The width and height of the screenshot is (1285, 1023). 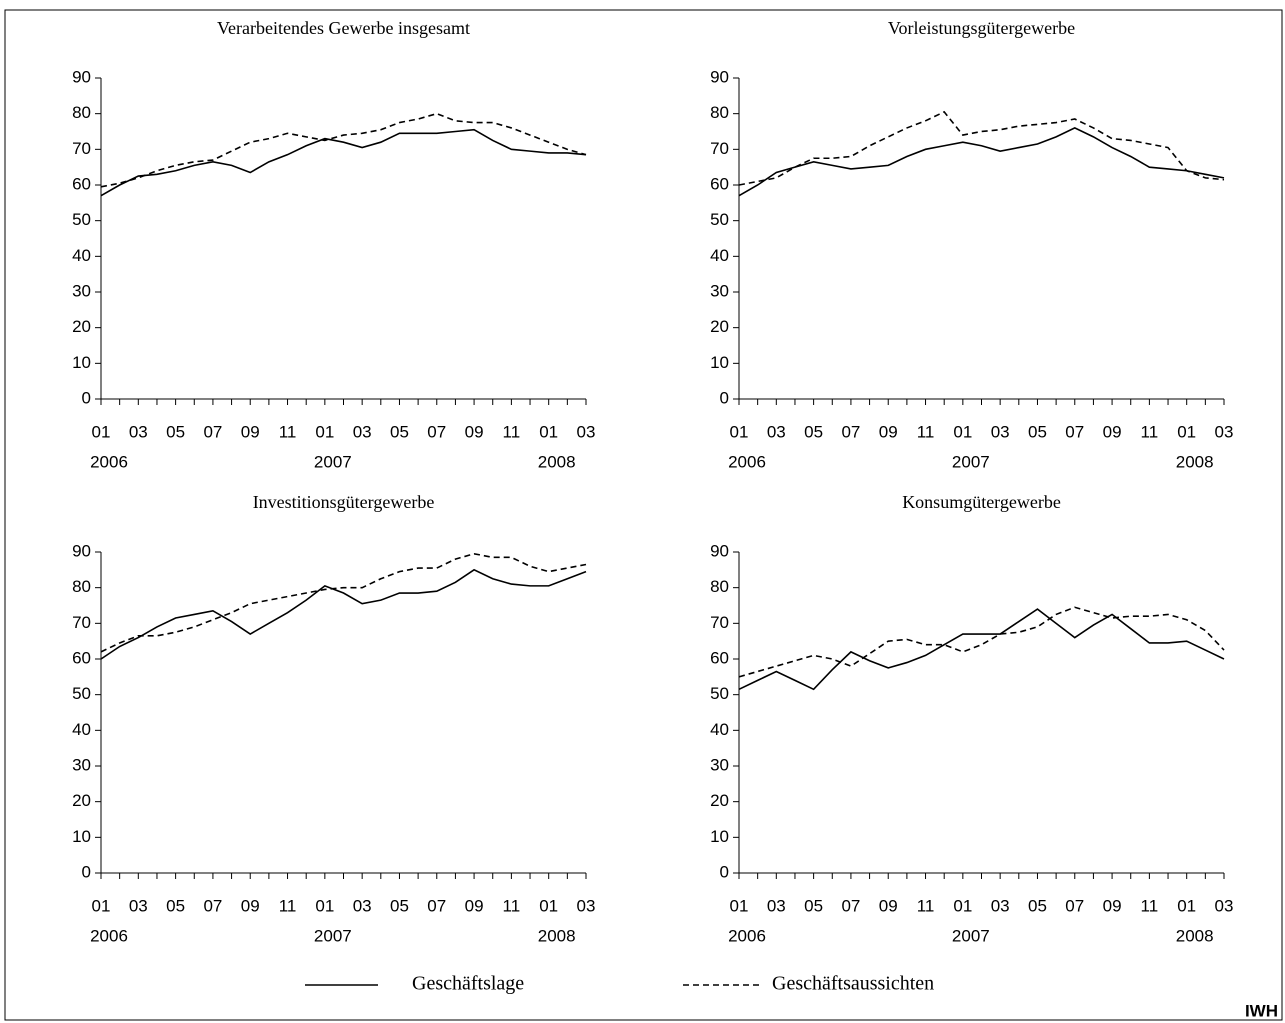 I want to click on chart-title: Konsumgütergewerbe, so click(x=981, y=502).